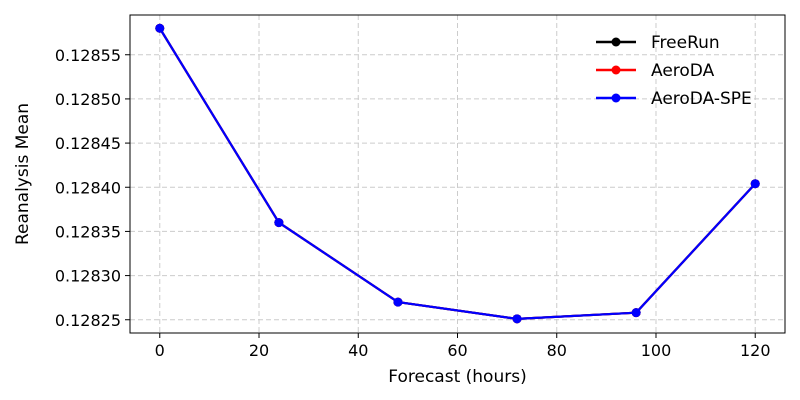  Describe the element at coordinates (88, 55) in the screenshot. I see `y-tick-label: 0.12855` at that location.